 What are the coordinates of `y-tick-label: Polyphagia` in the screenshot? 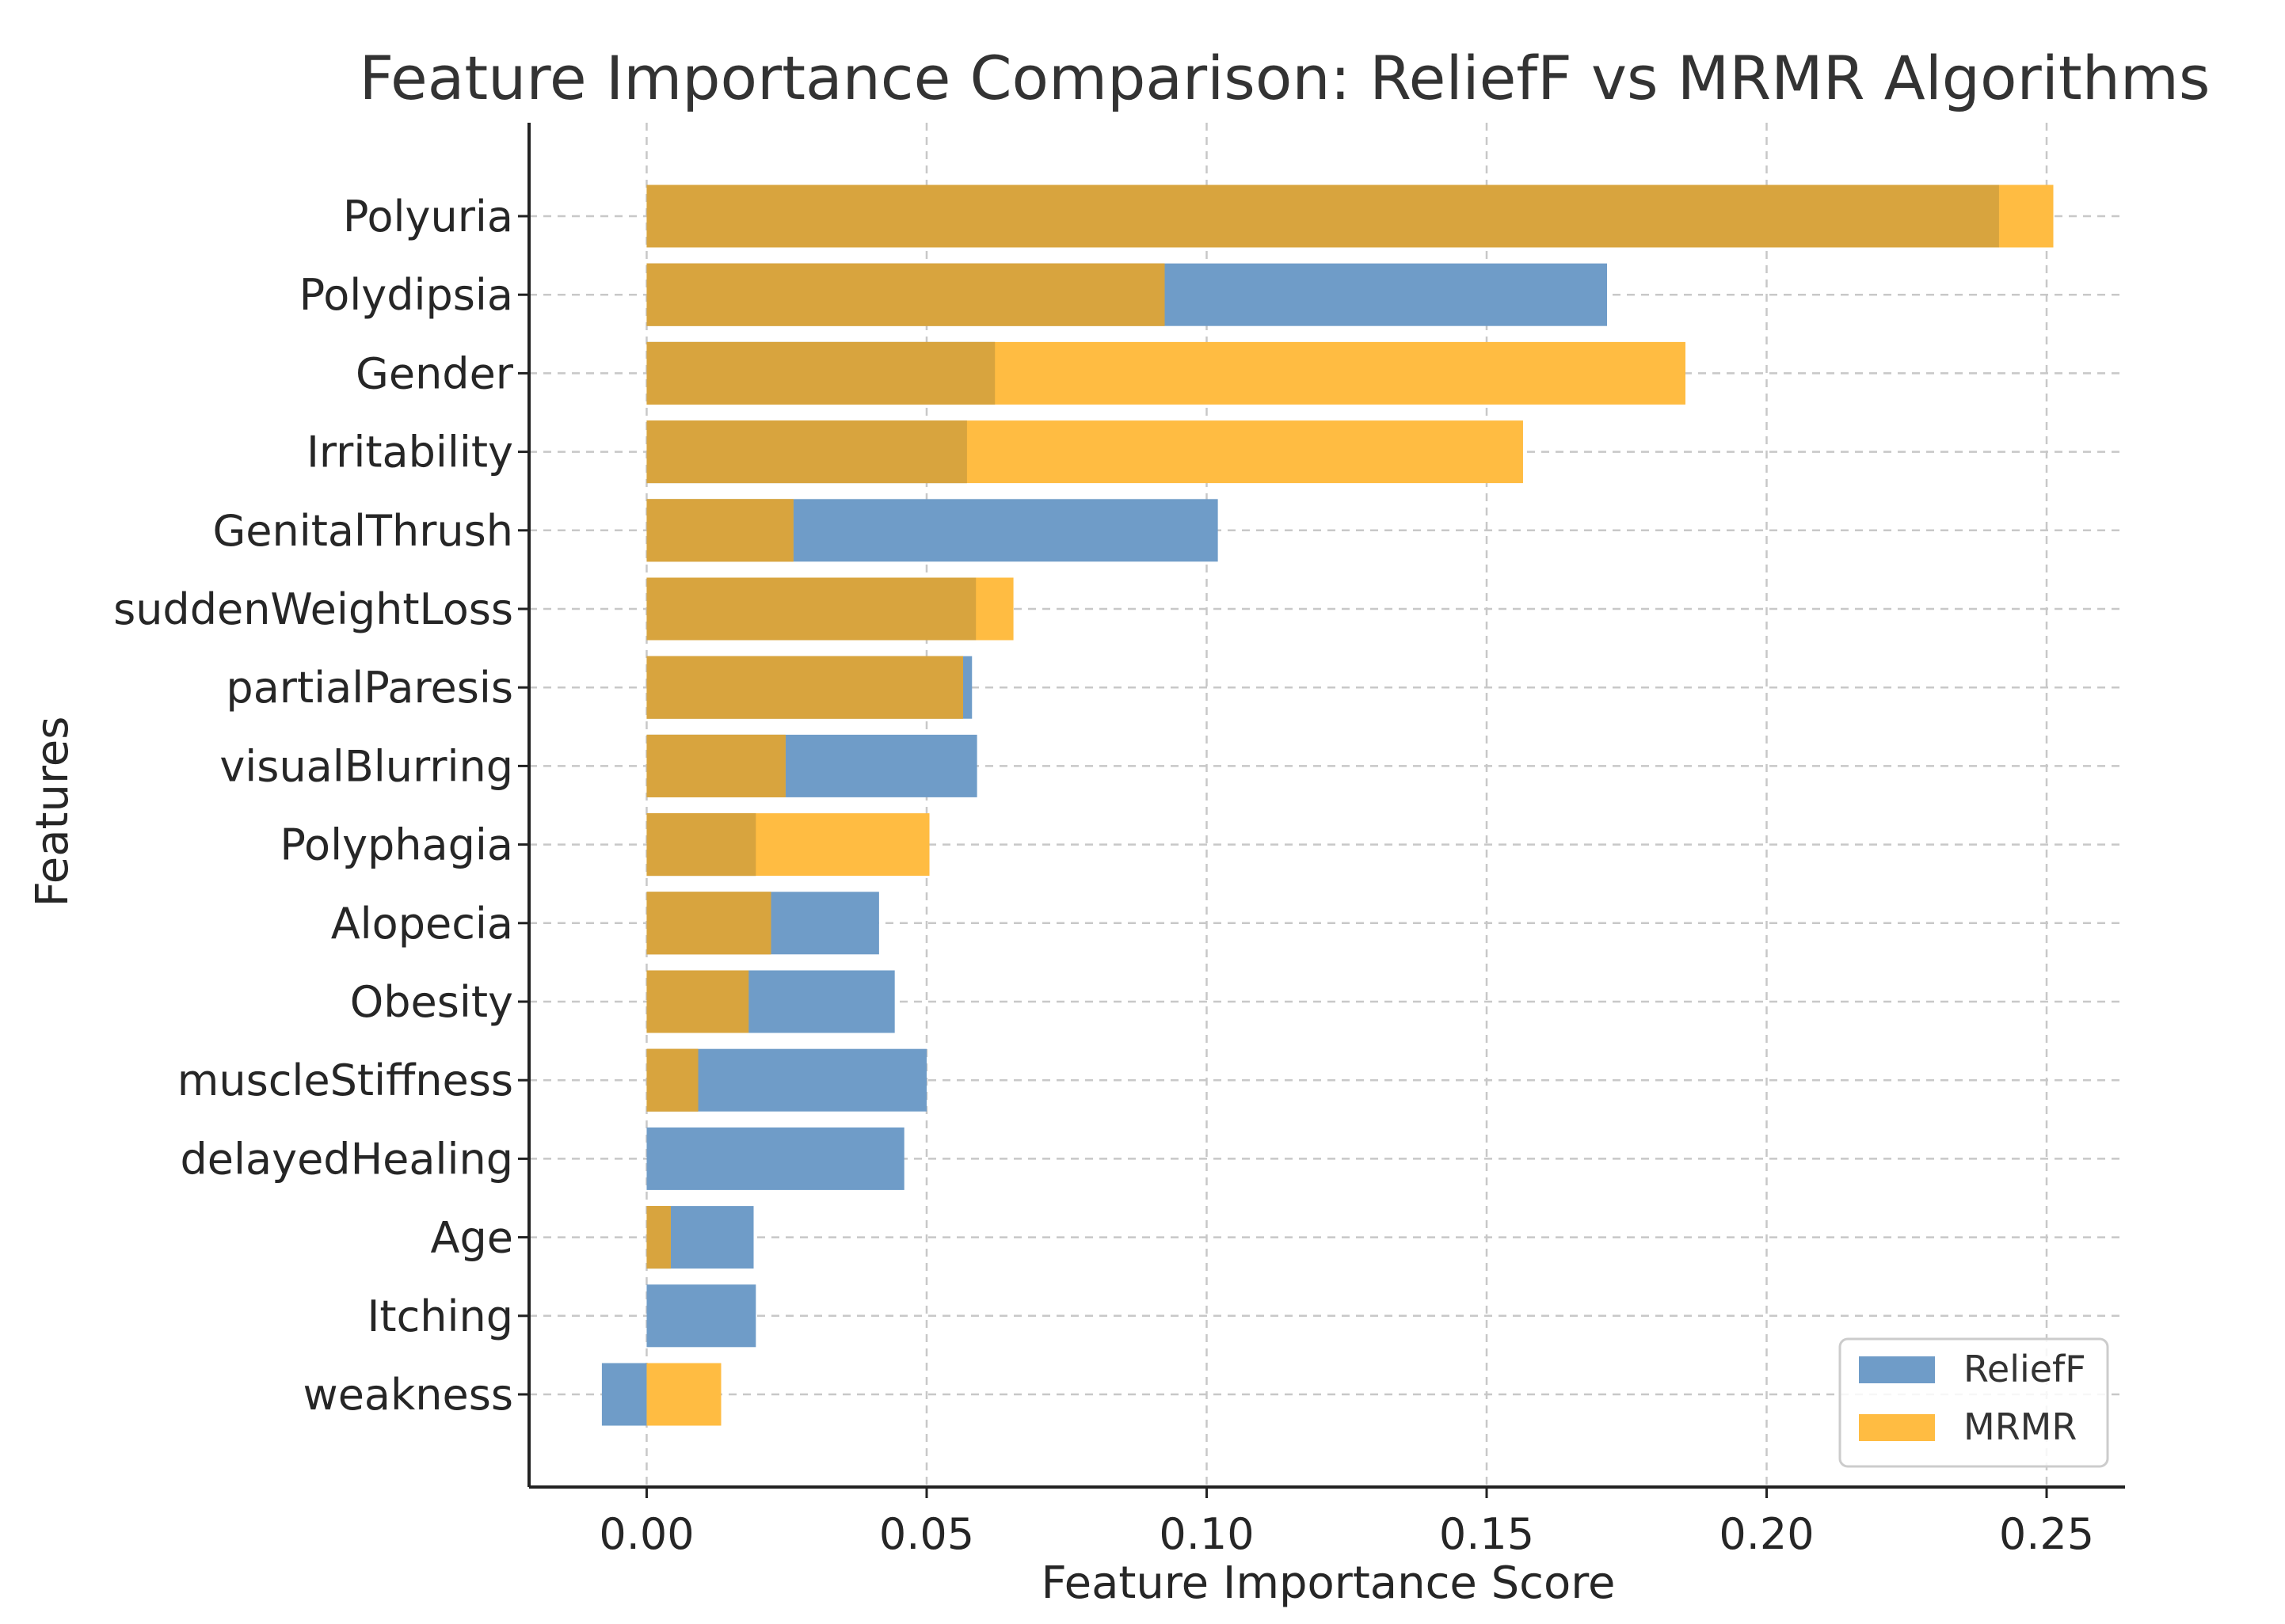 It's located at (396, 845).